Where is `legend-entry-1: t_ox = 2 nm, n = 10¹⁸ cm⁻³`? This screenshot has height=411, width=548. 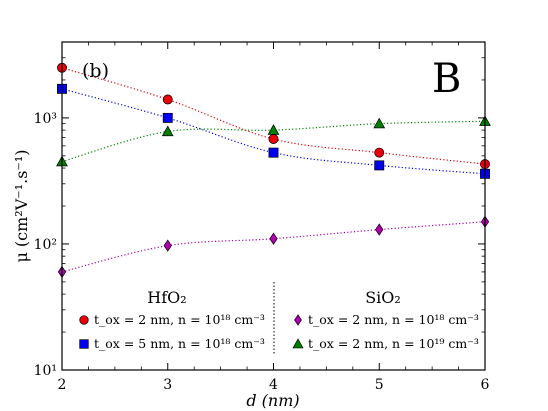 legend-entry-1: t_ox = 2 nm, n = 10¹⁸ cm⁻³ is located at coordinates (172, 319).